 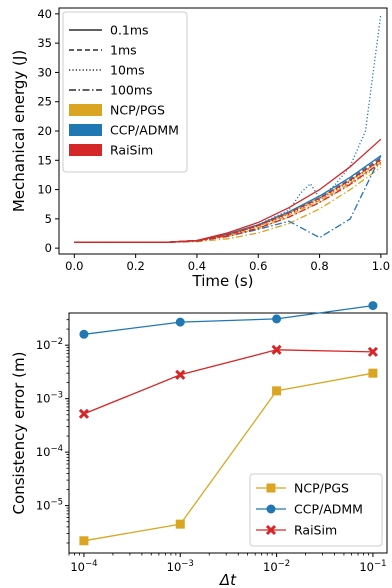 What do you see at coordinates (48, 219) in the screenshot?
I see `energy-y-tick-label: 5` at bounding box center [48, 219].